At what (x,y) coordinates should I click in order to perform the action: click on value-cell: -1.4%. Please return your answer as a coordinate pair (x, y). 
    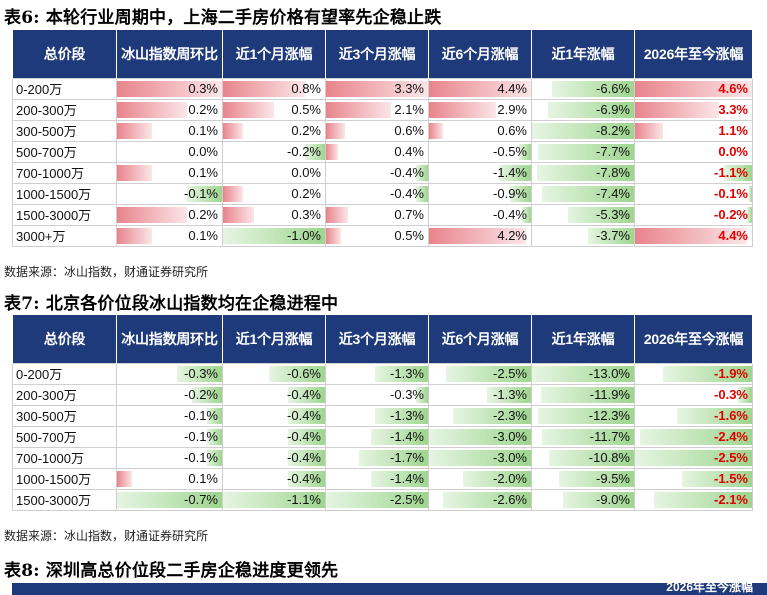
    Looking at the image, I should click on (377, 478).